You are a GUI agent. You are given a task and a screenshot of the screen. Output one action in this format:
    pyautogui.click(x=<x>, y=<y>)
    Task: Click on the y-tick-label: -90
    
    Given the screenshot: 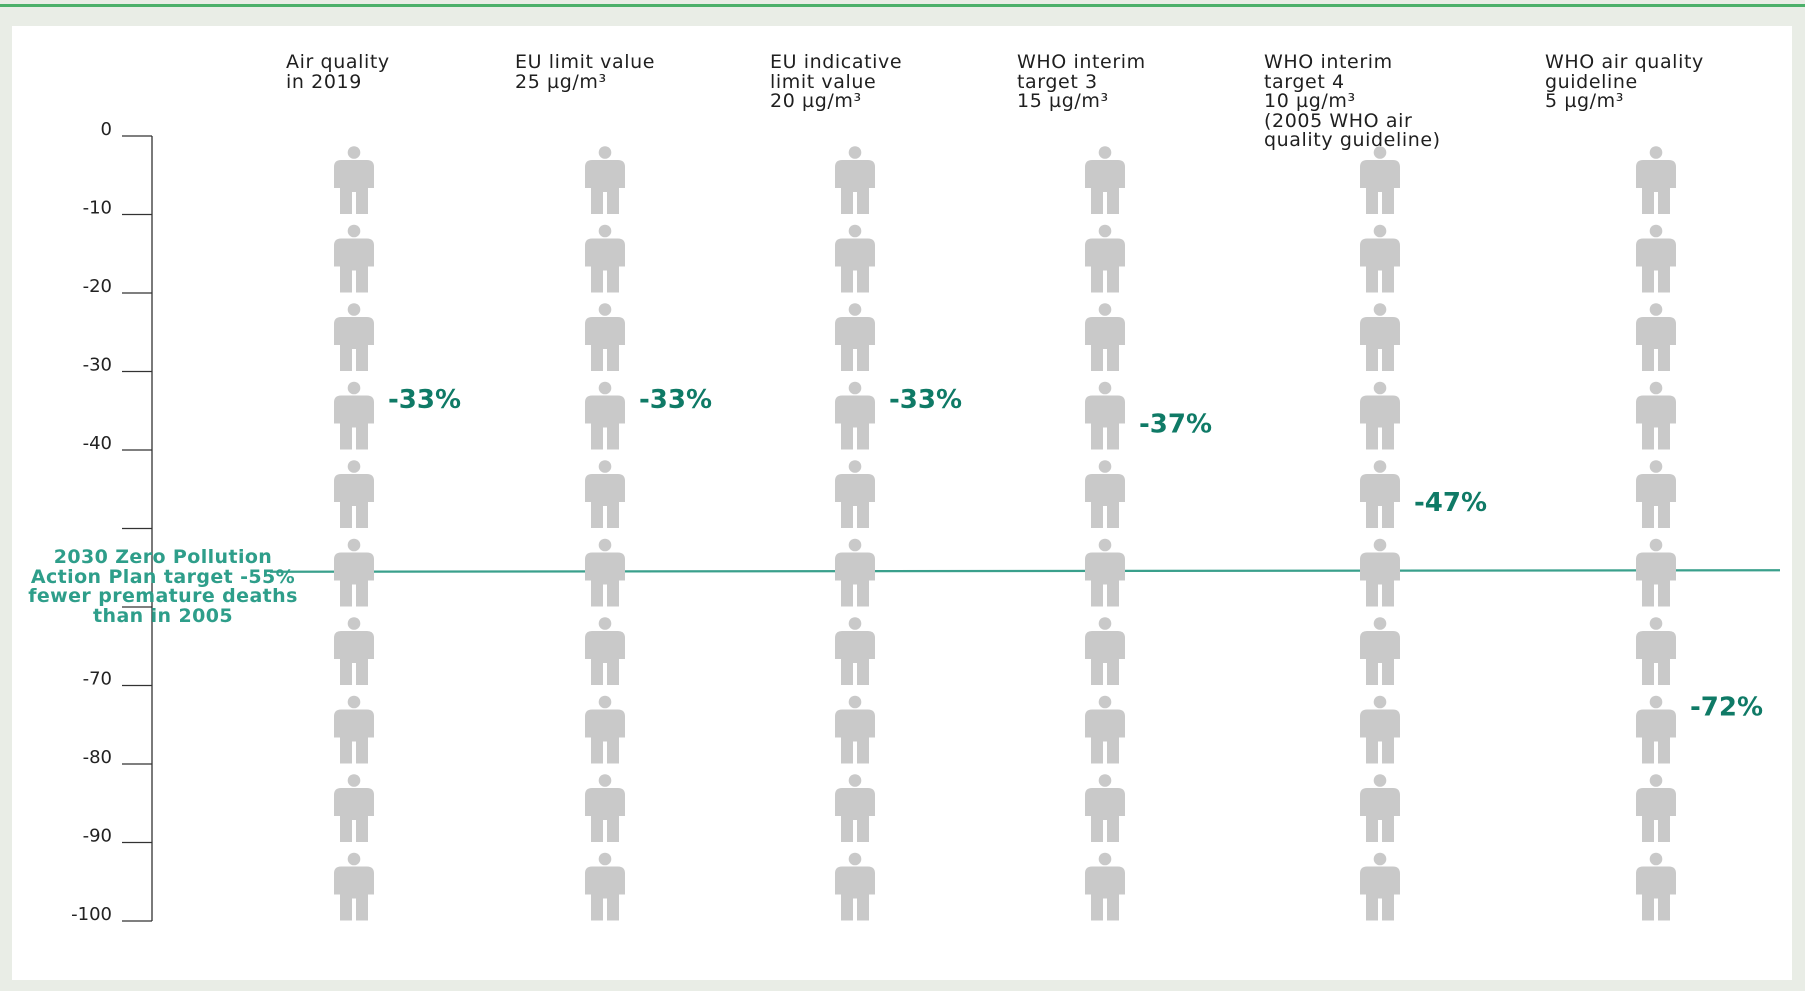 What is the action you would take?
    pyautogui.click(x=97, y=836)
    